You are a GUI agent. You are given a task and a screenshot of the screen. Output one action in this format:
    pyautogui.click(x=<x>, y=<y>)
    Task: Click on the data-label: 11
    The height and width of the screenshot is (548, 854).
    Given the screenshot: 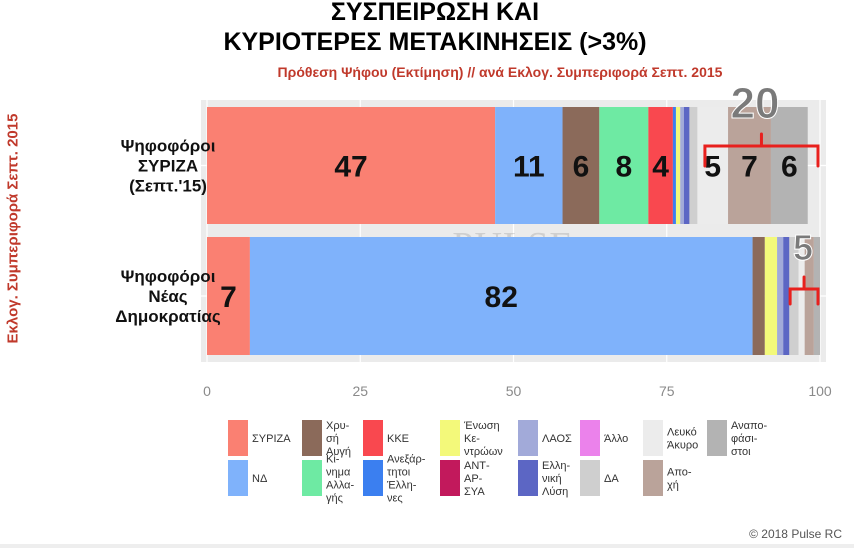 What is the action you would take?
    pyautogui.click(x=529, y=167)
    